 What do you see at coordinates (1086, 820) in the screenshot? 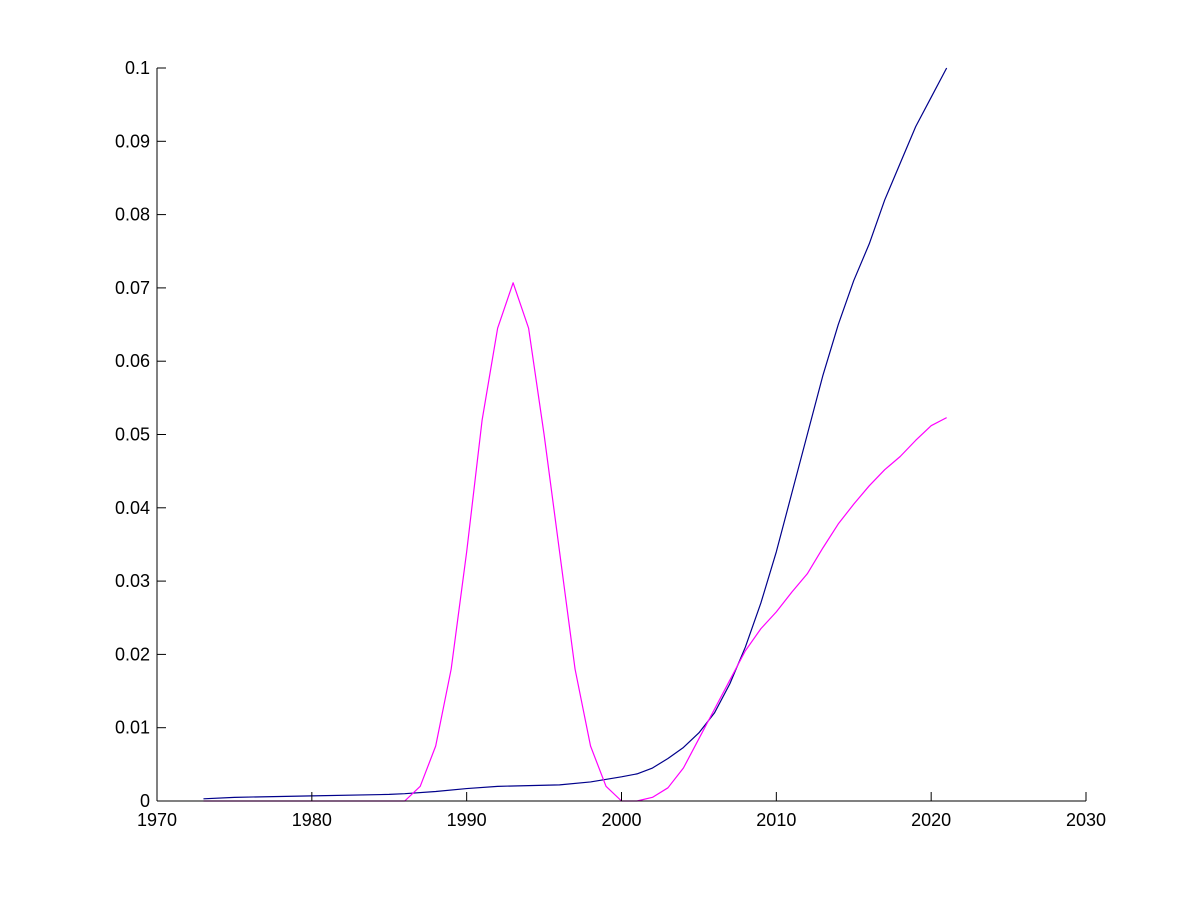
I see `x-tick-label: 2030` at bounding box center [1086, 820].